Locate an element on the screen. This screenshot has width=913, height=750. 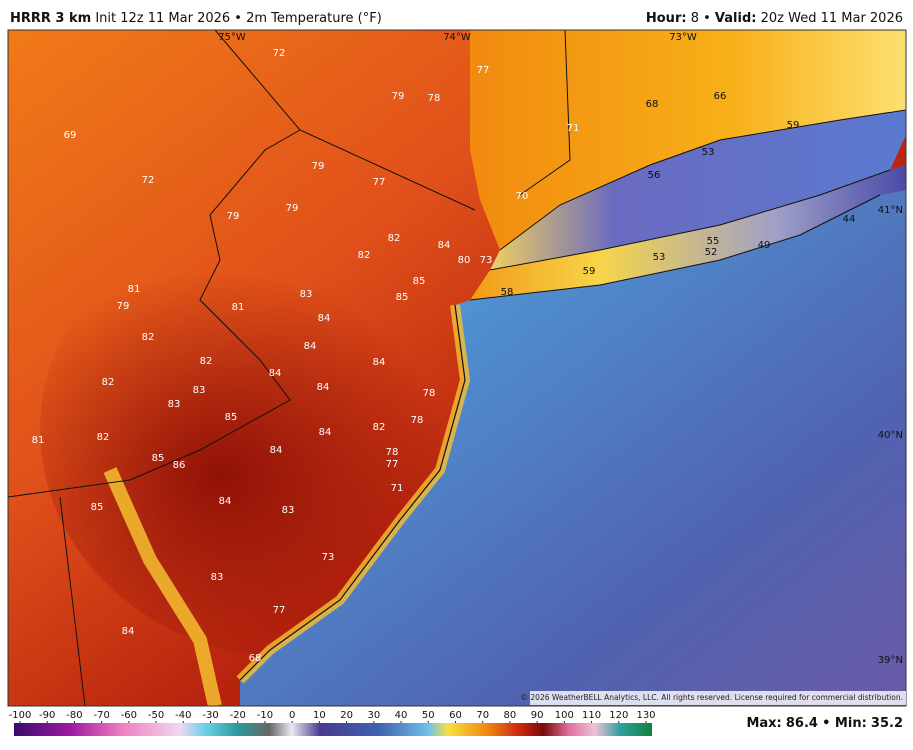
max-label: Max: is located at coordinates (763, 723).